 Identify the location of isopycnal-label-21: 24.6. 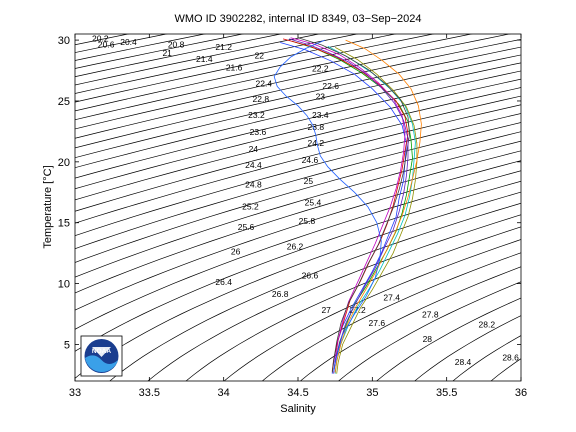
(310, 160).